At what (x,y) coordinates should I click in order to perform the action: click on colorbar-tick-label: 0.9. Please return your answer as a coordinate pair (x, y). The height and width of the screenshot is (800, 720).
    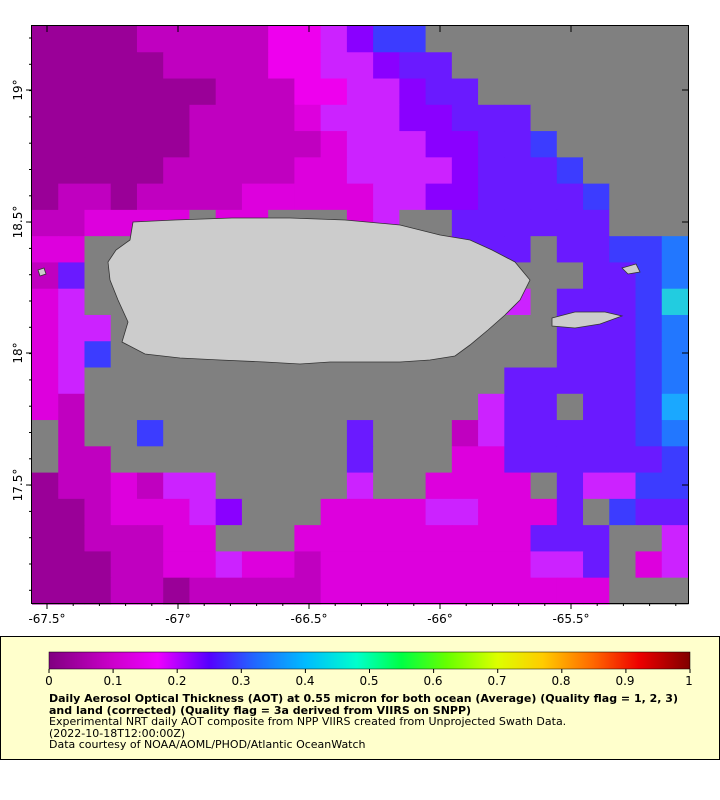
    Looking at the image, I should click on (624, 681).